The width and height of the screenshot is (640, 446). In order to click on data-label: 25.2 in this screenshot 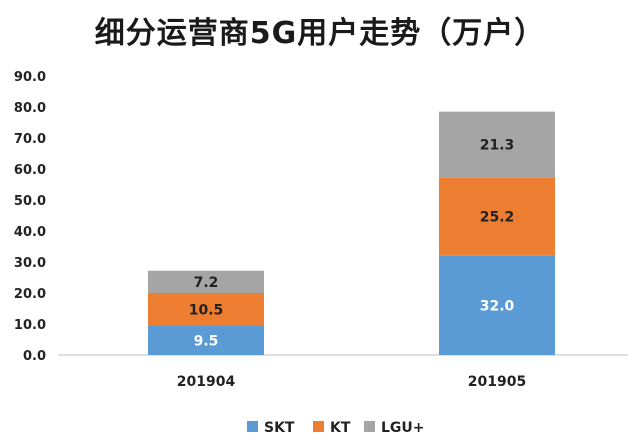, I will do `click(497, 218)`.